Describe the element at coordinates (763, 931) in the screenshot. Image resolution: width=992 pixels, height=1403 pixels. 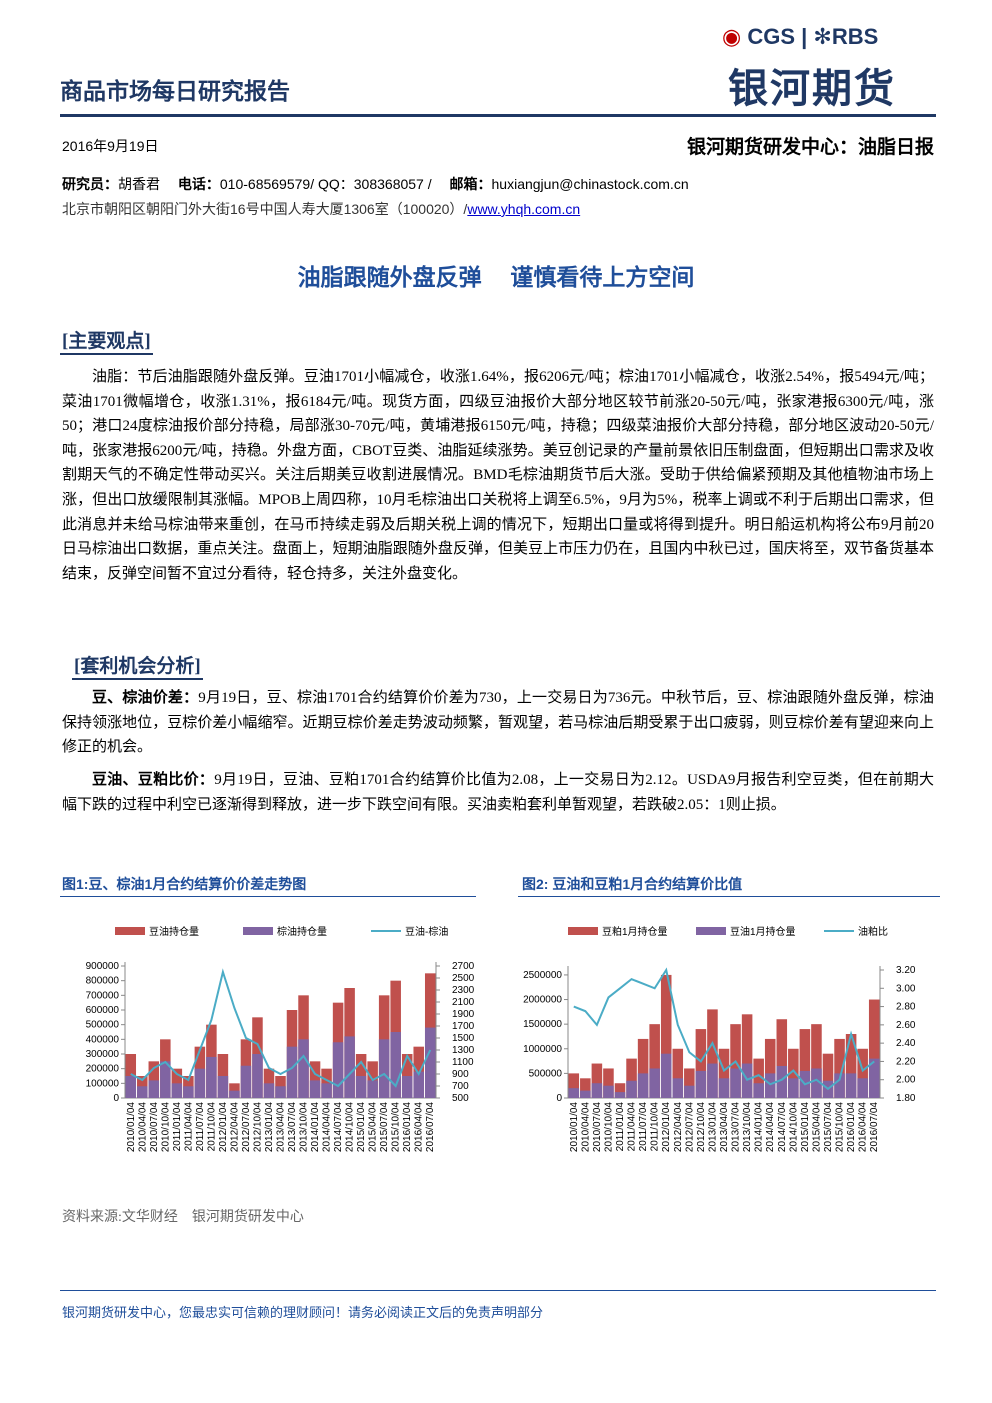
I see `legend-label: 豆油1月持仓量` at that location.